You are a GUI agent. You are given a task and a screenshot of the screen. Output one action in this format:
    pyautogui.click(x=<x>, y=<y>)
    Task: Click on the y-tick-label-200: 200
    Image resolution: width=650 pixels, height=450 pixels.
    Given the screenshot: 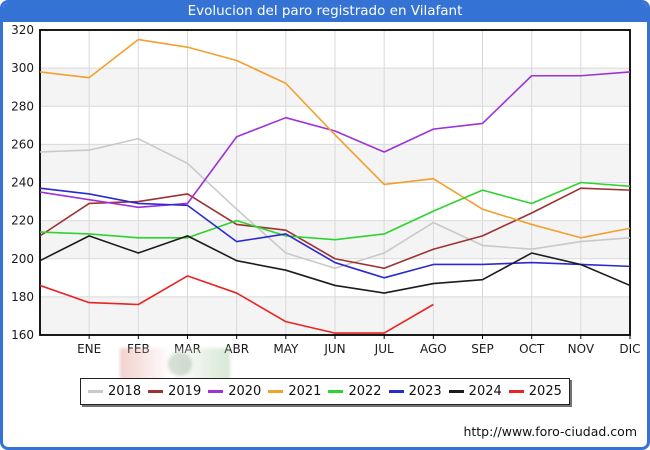 What is the action you would take?
    pyautogui.click(x=22, y=259)
    